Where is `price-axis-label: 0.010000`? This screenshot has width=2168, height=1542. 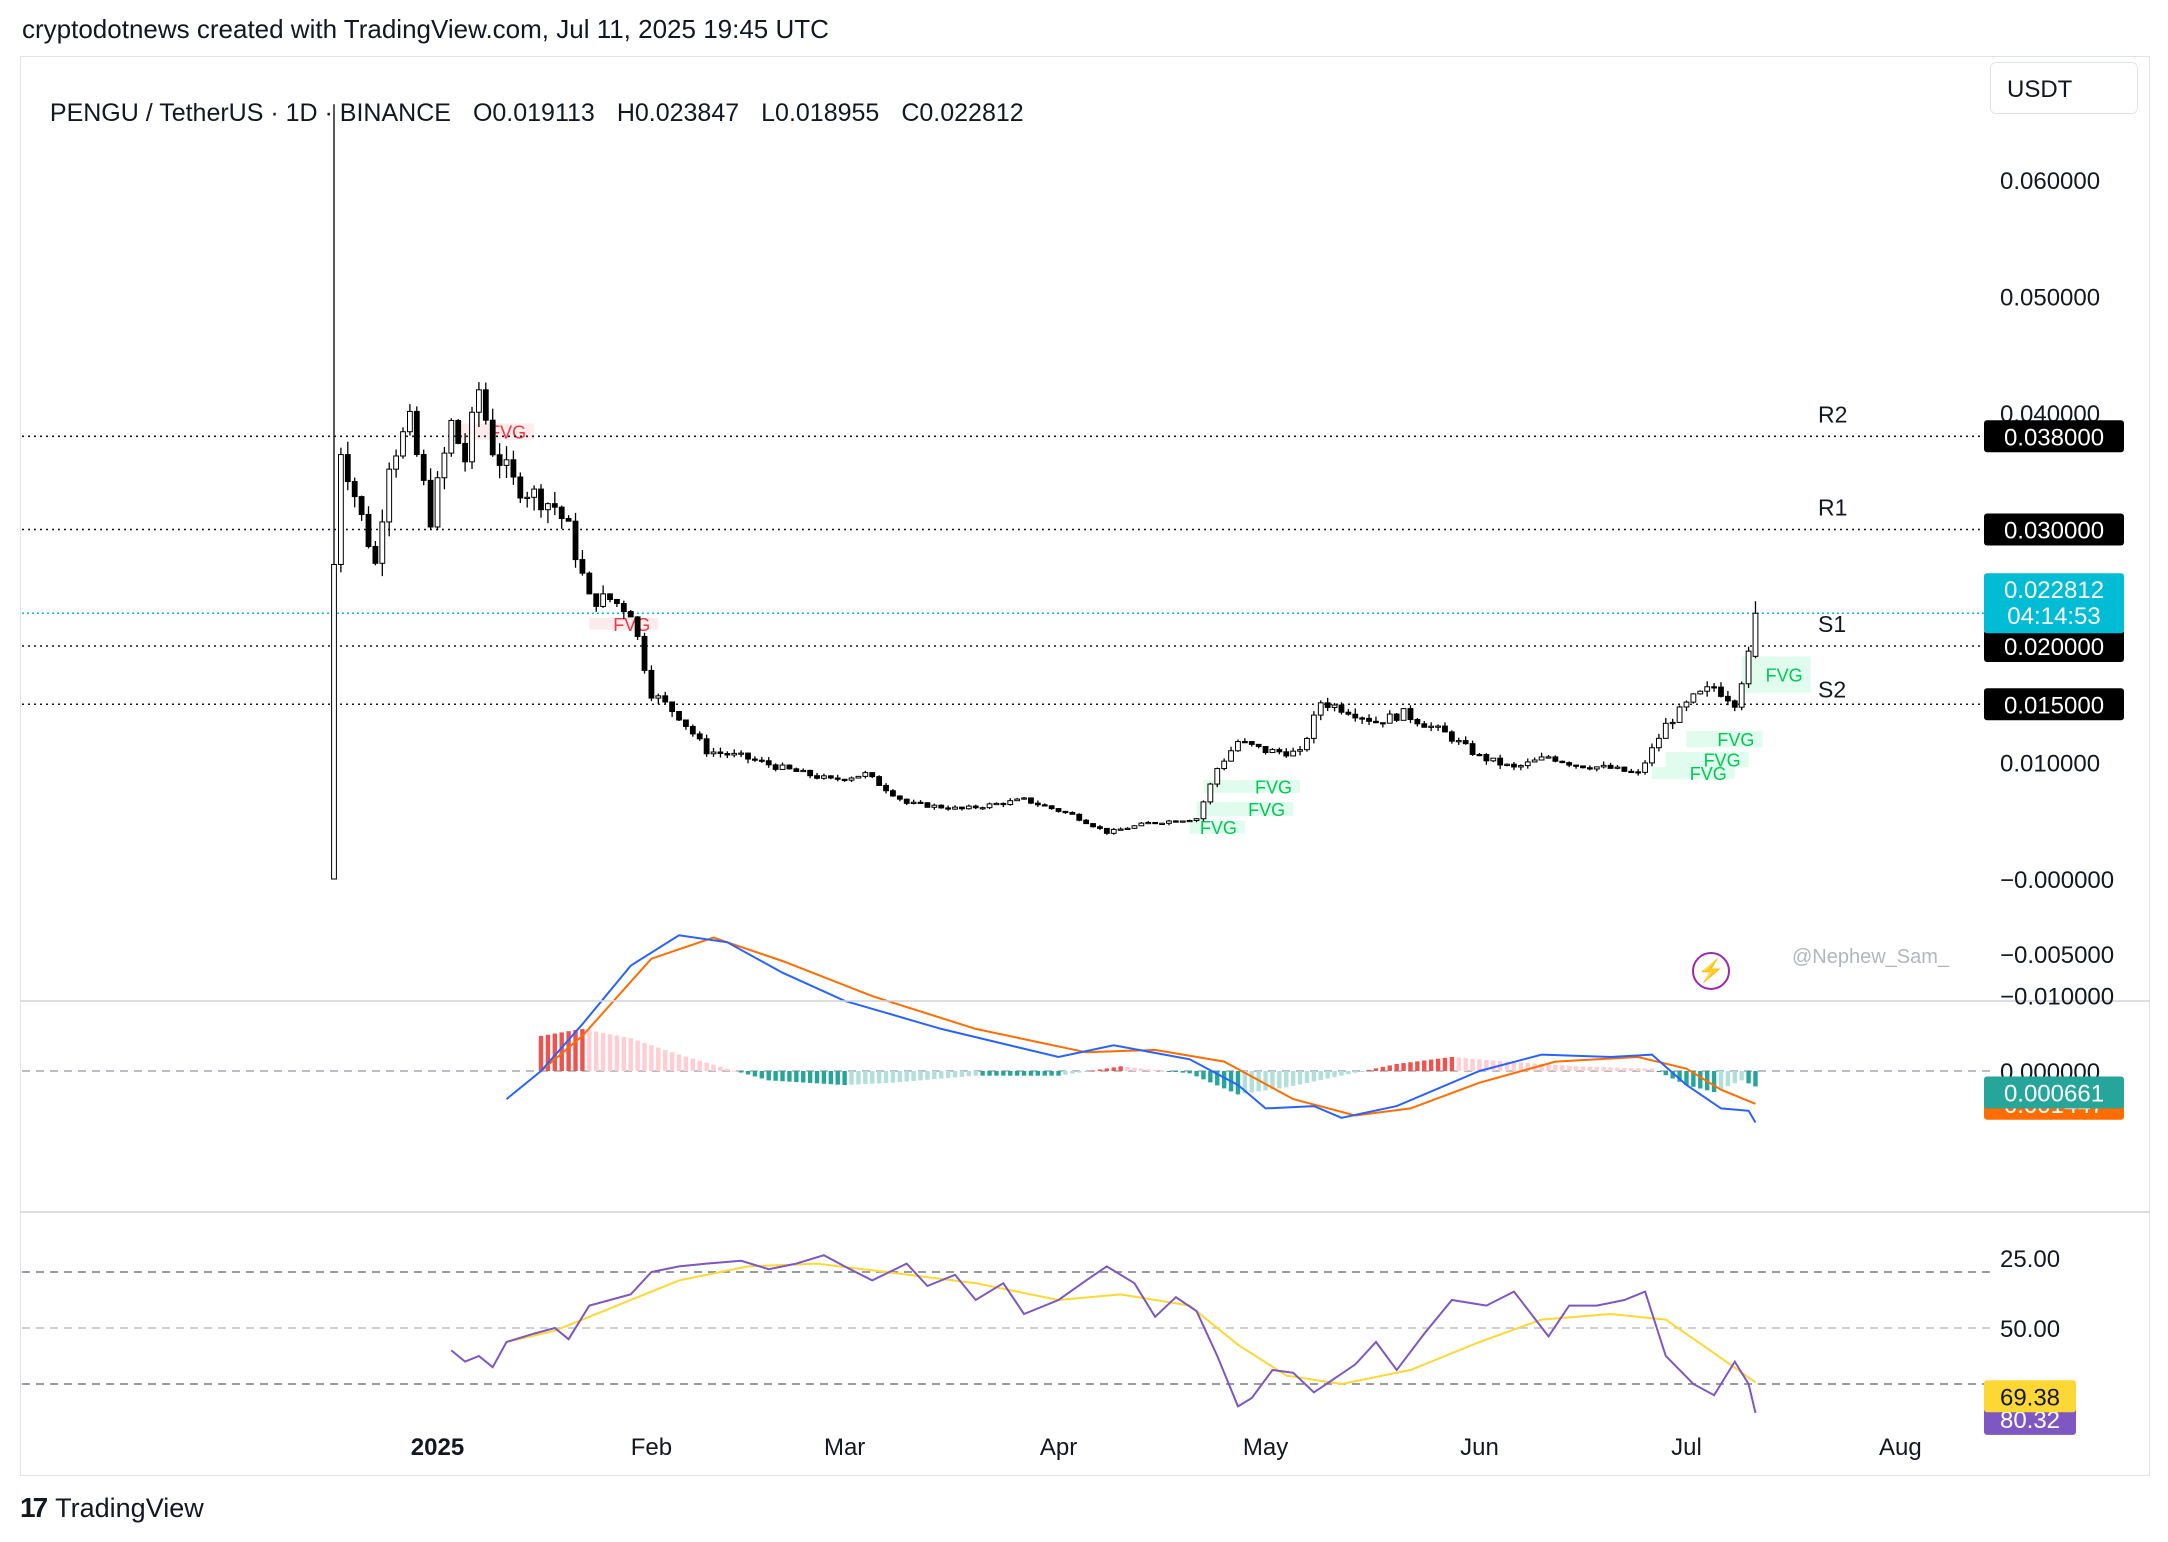 price-axis-label: 0.010000 is located at coordinates (2050, 764).